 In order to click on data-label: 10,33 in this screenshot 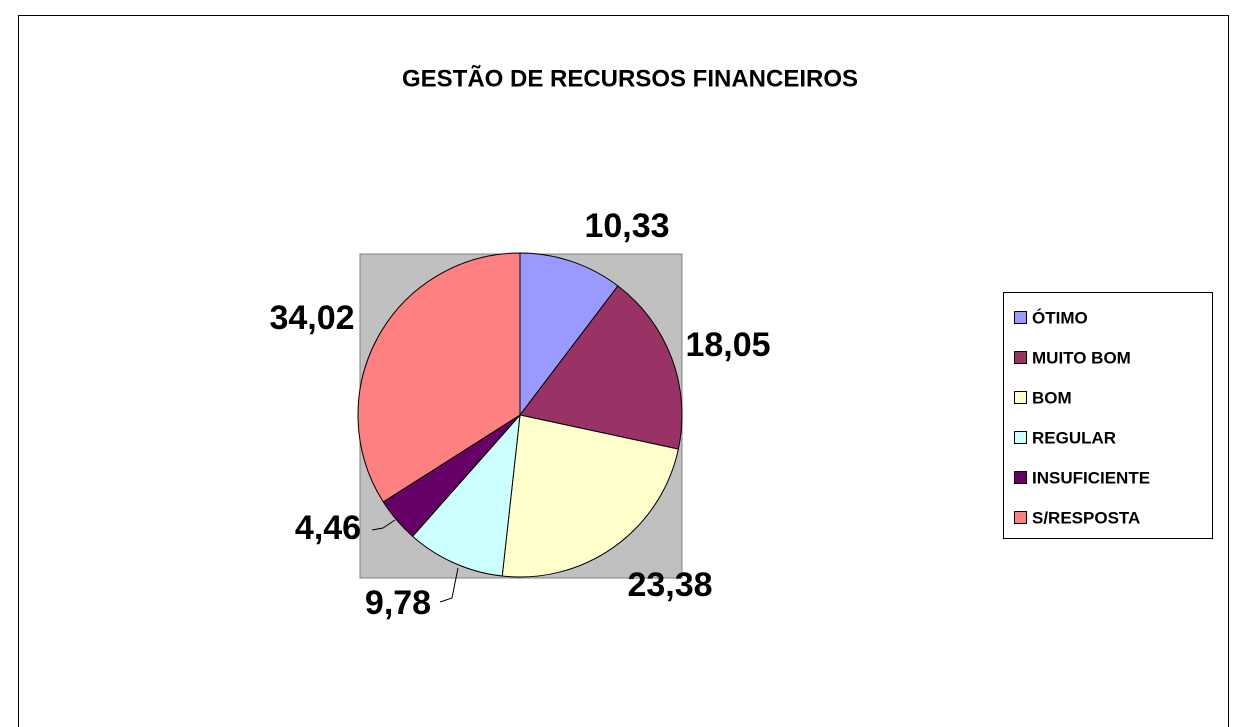, I will do `click(626, 226)`.